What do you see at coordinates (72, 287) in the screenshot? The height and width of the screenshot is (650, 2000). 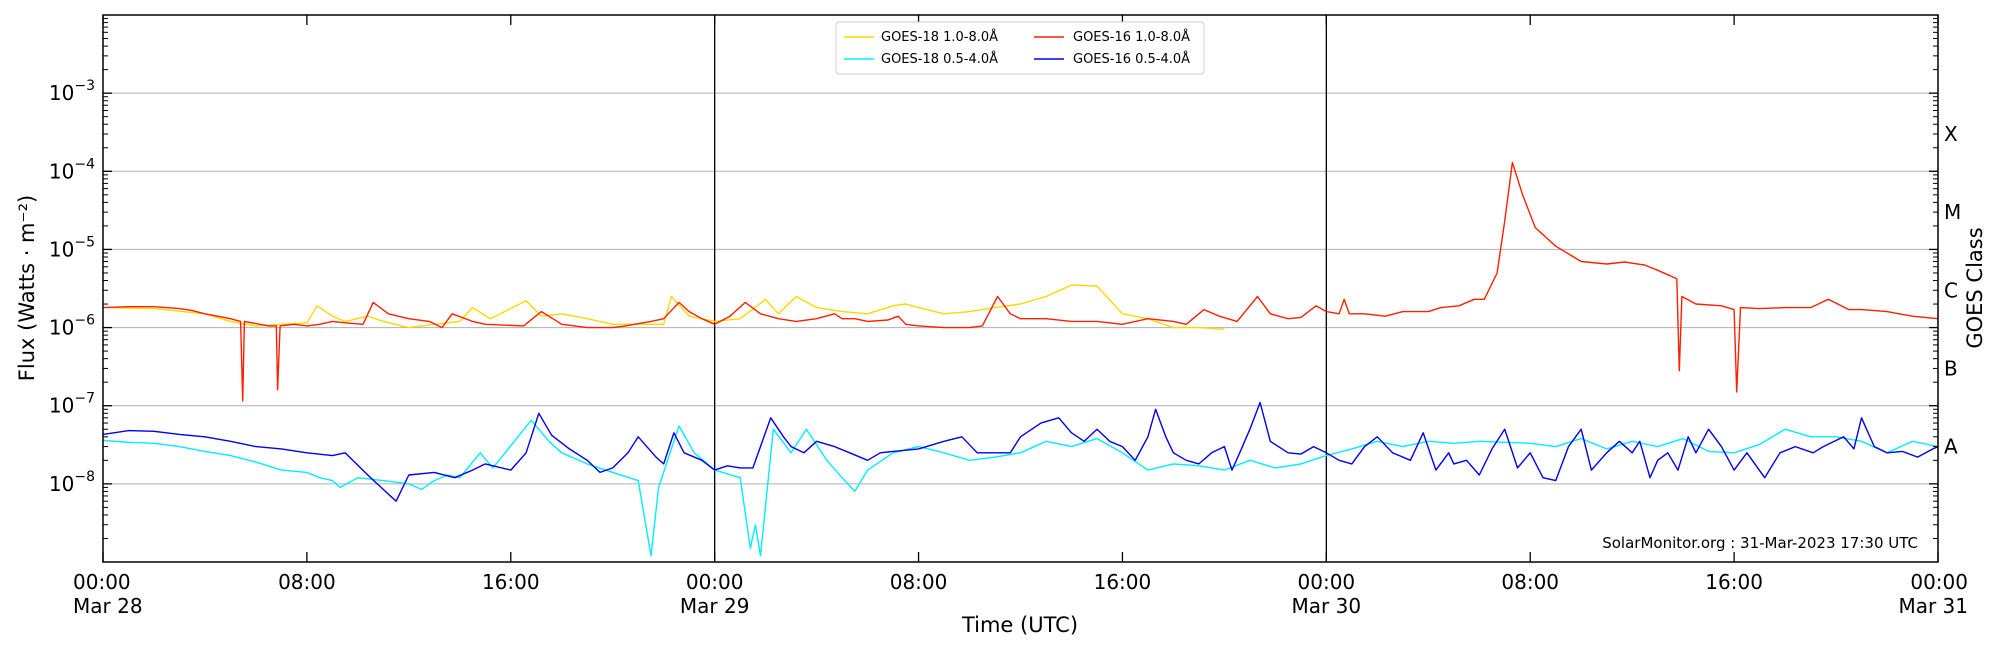 I see `y-tick-labels: 10⁻⁸ 10⁻⁷ 10⁻⁶ 10⁻⁵ 10⁻⁴ 10⁻³` at bounding box center [72, 287].